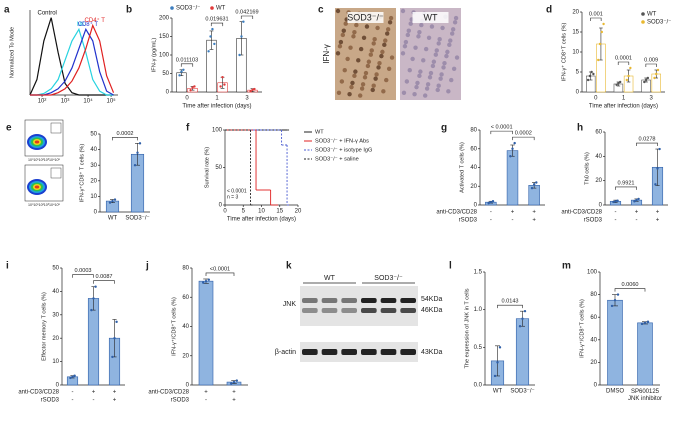 This screenshot has height=436, width=683. I want to click on y-axis-label: IFN-γ⁺/CD8⁺T cells (%), so click(581, 328).